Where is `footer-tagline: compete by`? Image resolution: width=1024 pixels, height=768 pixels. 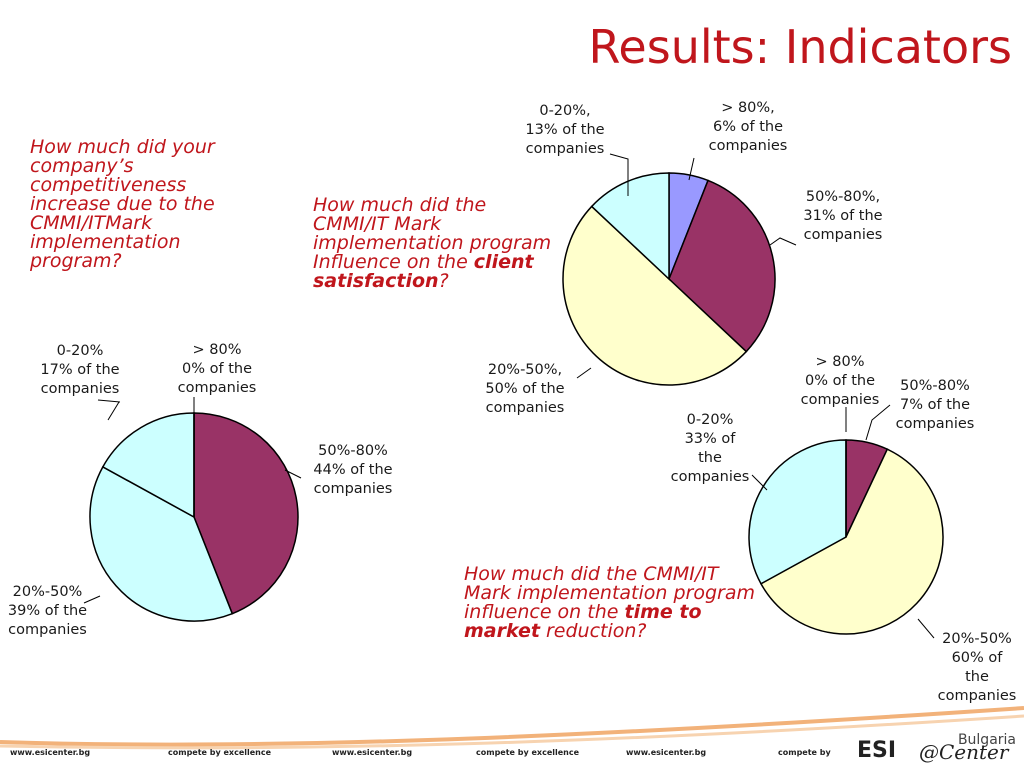 footer-tagline: compete by is located at coordinates (804, 752).